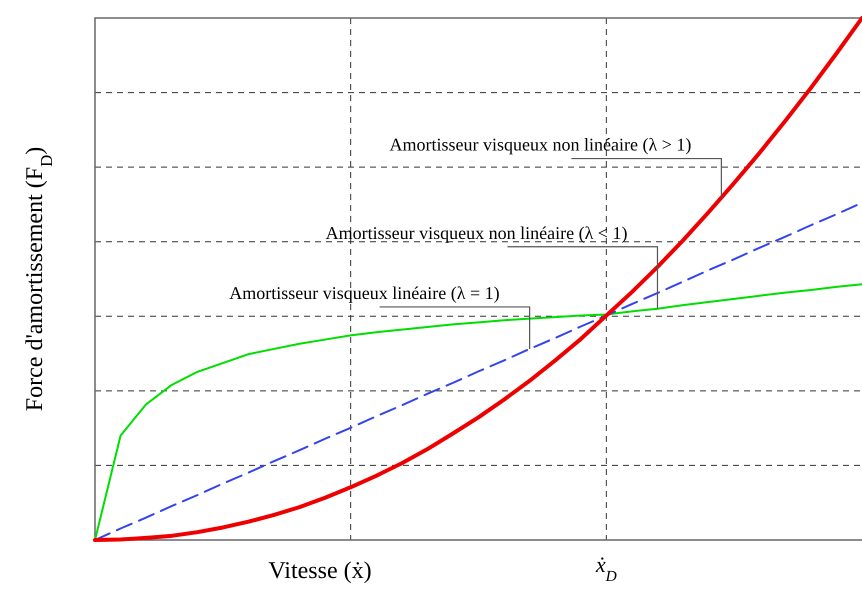 Image resolution: width=862 pixels, height=592 pixels. I want to click on annotation: Amortisseur visqueux non linéaire (λ < 1), so click(477, 232).